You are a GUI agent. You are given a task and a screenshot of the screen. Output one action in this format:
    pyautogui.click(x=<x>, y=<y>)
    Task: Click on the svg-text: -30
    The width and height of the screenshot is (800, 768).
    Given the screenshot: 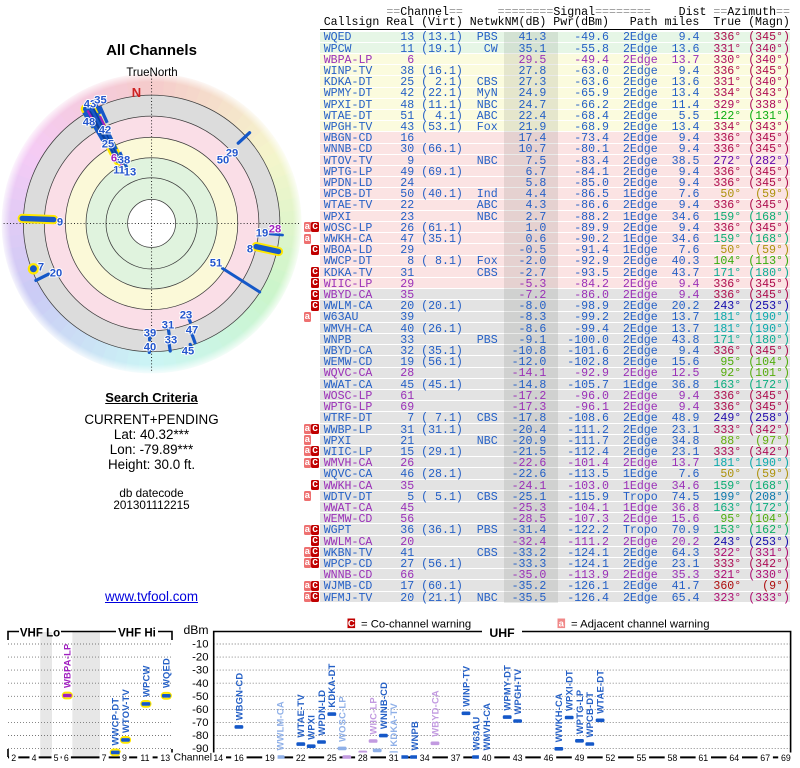 What is the action you would take?
    pyautogui.click(x=200, y=671)
    